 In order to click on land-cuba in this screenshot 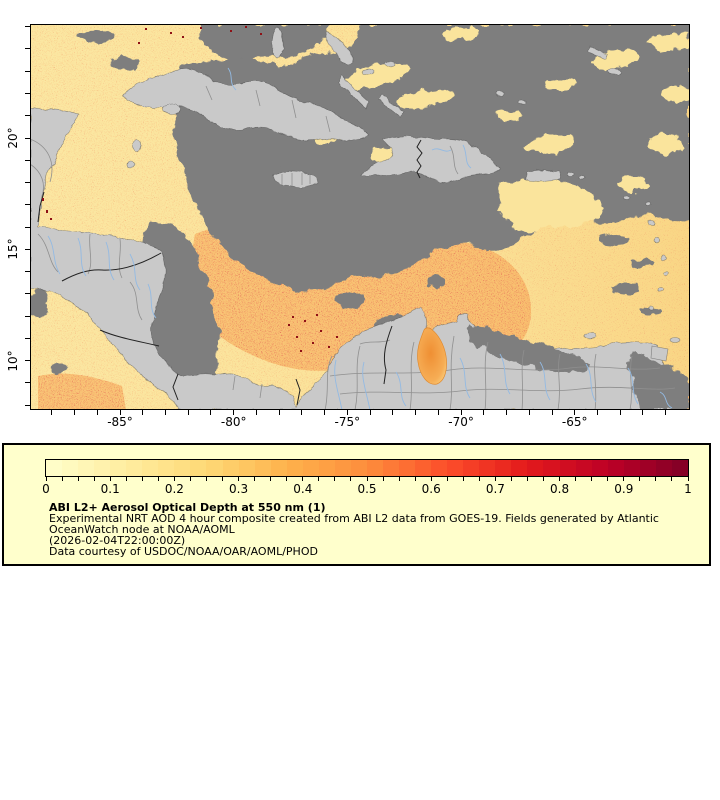, I will do `click(245, 104)`.